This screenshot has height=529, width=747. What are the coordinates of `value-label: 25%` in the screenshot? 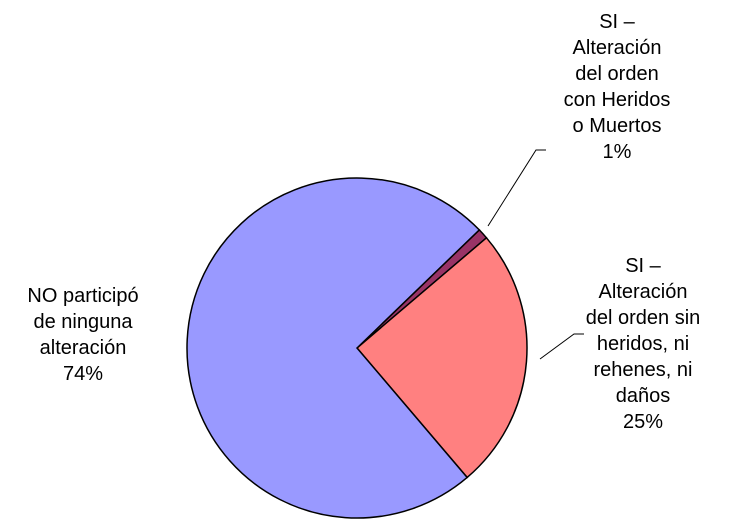 It's located at (643, 422).